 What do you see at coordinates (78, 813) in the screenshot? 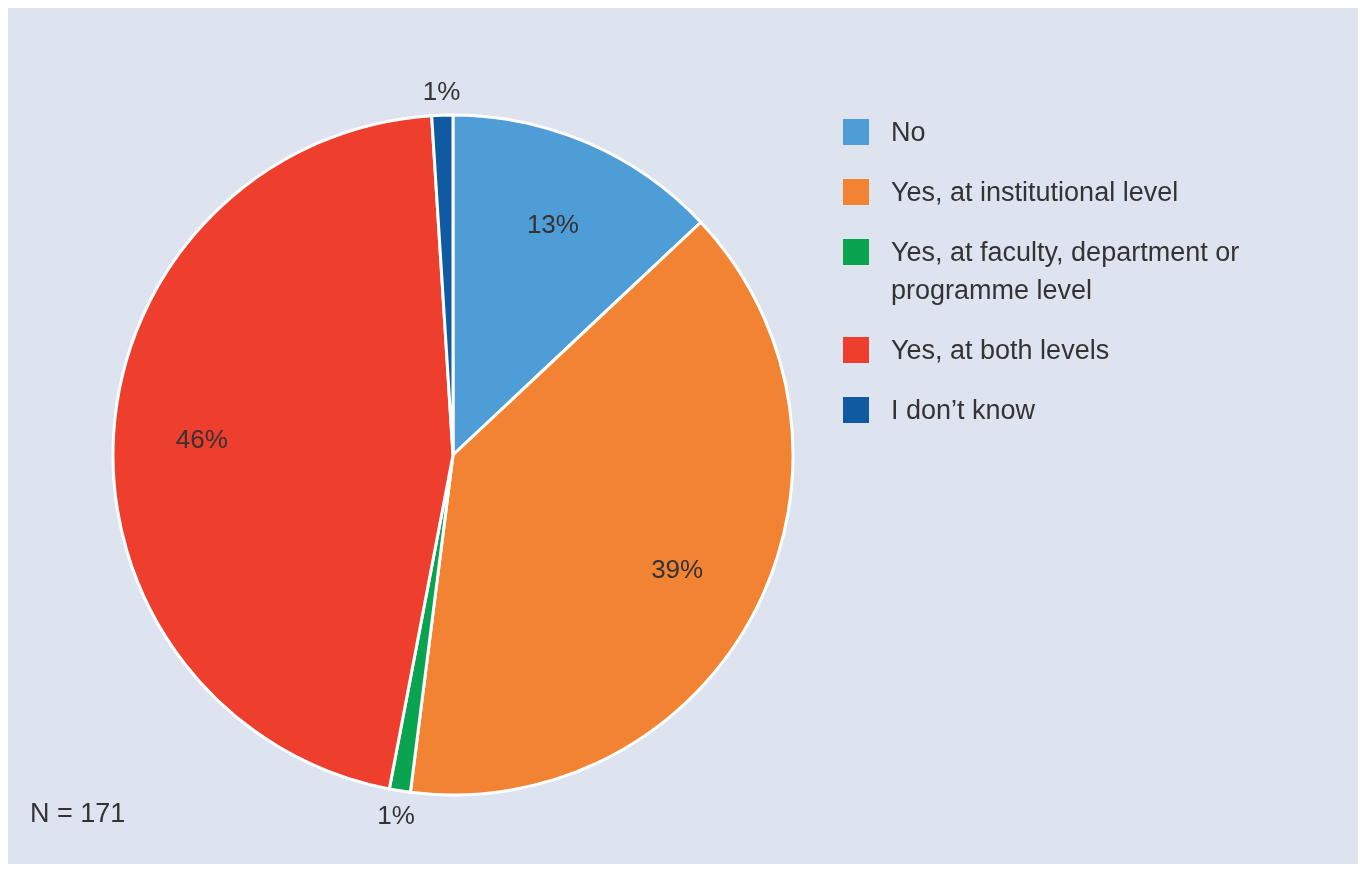
I see `text: N = 171` at bounding box center [78, 813].